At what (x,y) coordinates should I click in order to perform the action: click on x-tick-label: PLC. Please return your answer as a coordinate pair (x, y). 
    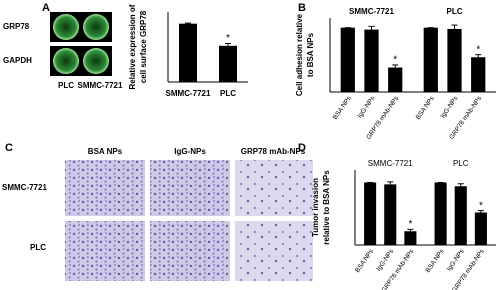
    Looking at the image, I should click on (228, 93).